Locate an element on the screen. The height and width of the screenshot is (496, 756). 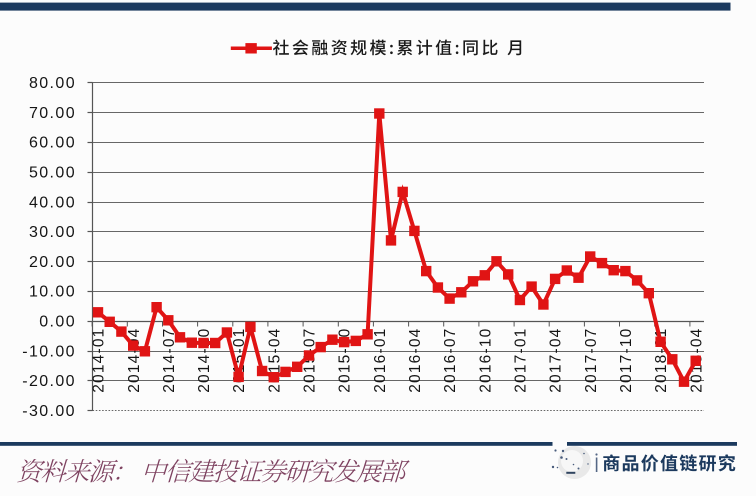
svg-text: -20.00 is located at coordinates (49, 381).